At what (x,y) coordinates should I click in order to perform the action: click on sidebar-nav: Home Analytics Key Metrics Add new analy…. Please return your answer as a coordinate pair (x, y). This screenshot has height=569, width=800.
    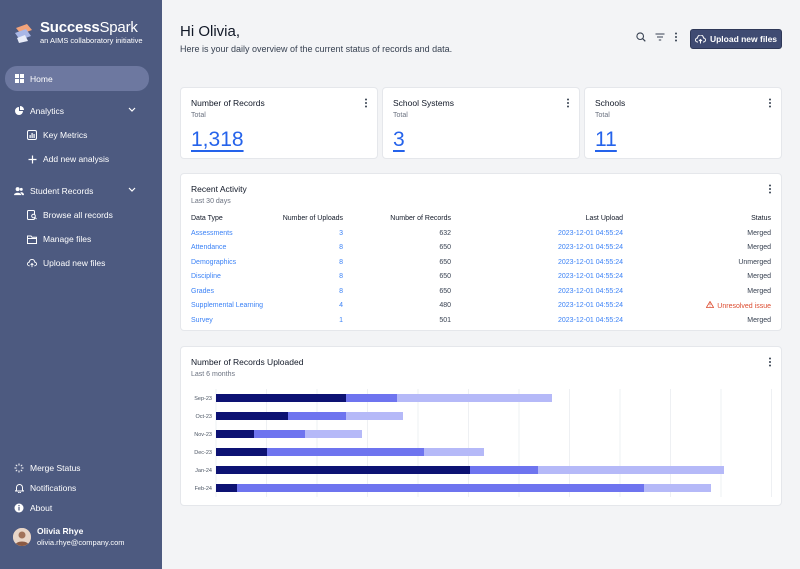
    Looking at the image, I should click on (81, 170).